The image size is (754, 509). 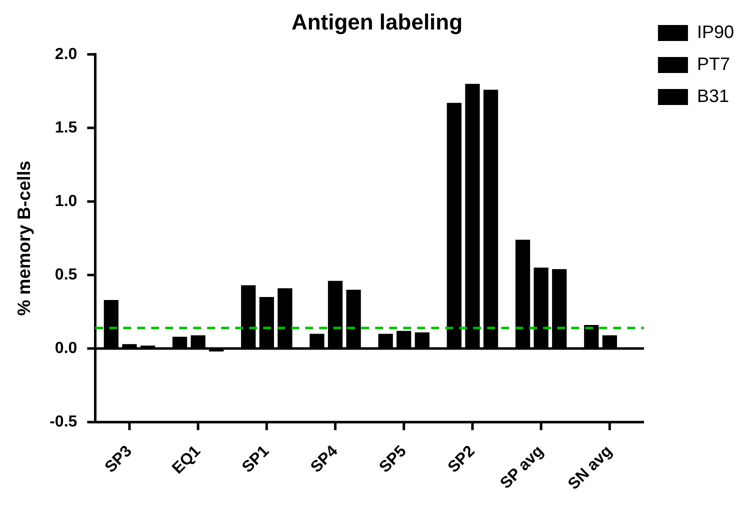 What do you see at coordinates (119, 459) in the screenshot?
I see `x-tick-label: SP3` at bounding box center [119, 459].